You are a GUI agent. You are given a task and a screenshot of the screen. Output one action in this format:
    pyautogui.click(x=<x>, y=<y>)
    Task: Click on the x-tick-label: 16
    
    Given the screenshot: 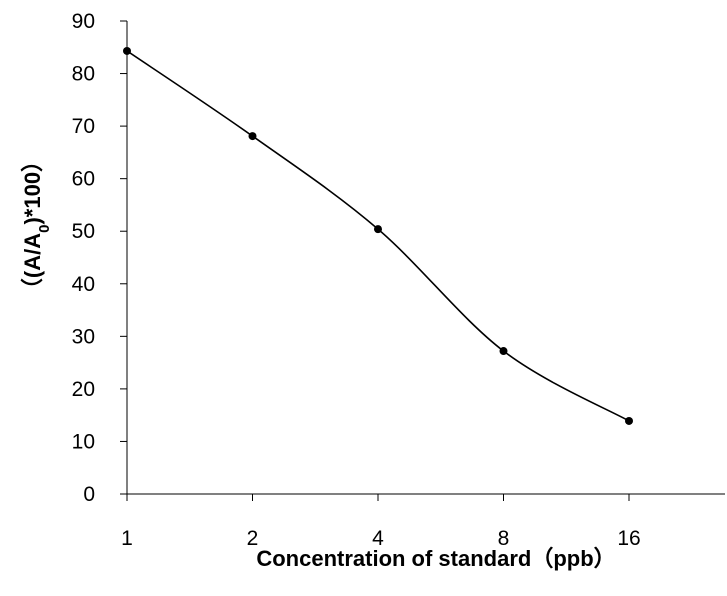 What is the action you would take?
    pyautogui.click(x=628, y=538)
    